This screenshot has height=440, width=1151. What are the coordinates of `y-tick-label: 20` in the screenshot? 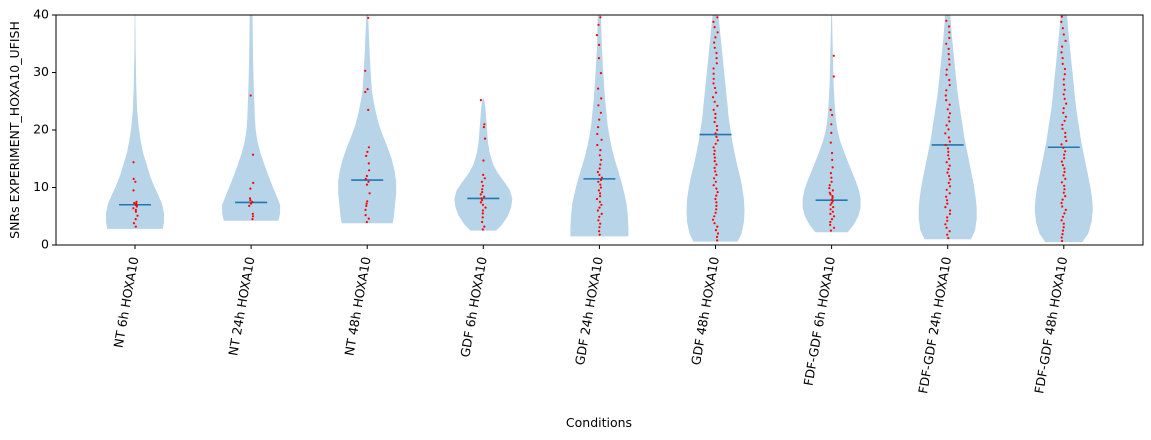 It's located at (41, 129).